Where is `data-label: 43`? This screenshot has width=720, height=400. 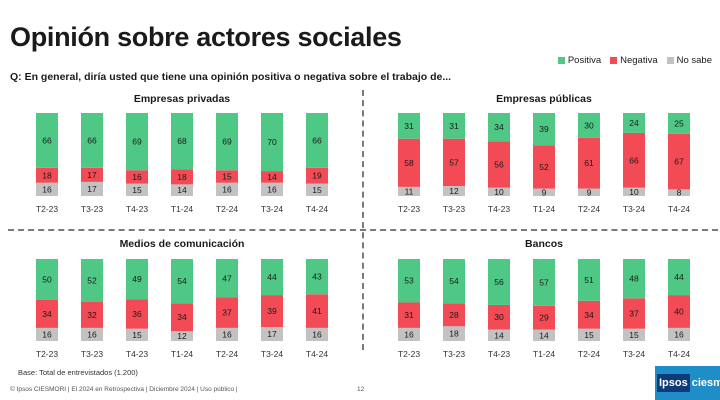 data-label: 43 is located at coordinates (317, 277).